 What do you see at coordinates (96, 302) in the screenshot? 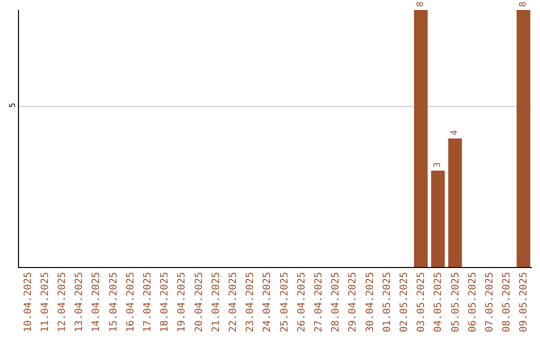
I see `x-tick-label: 14.04.2025` at bounding box center [96, 302].